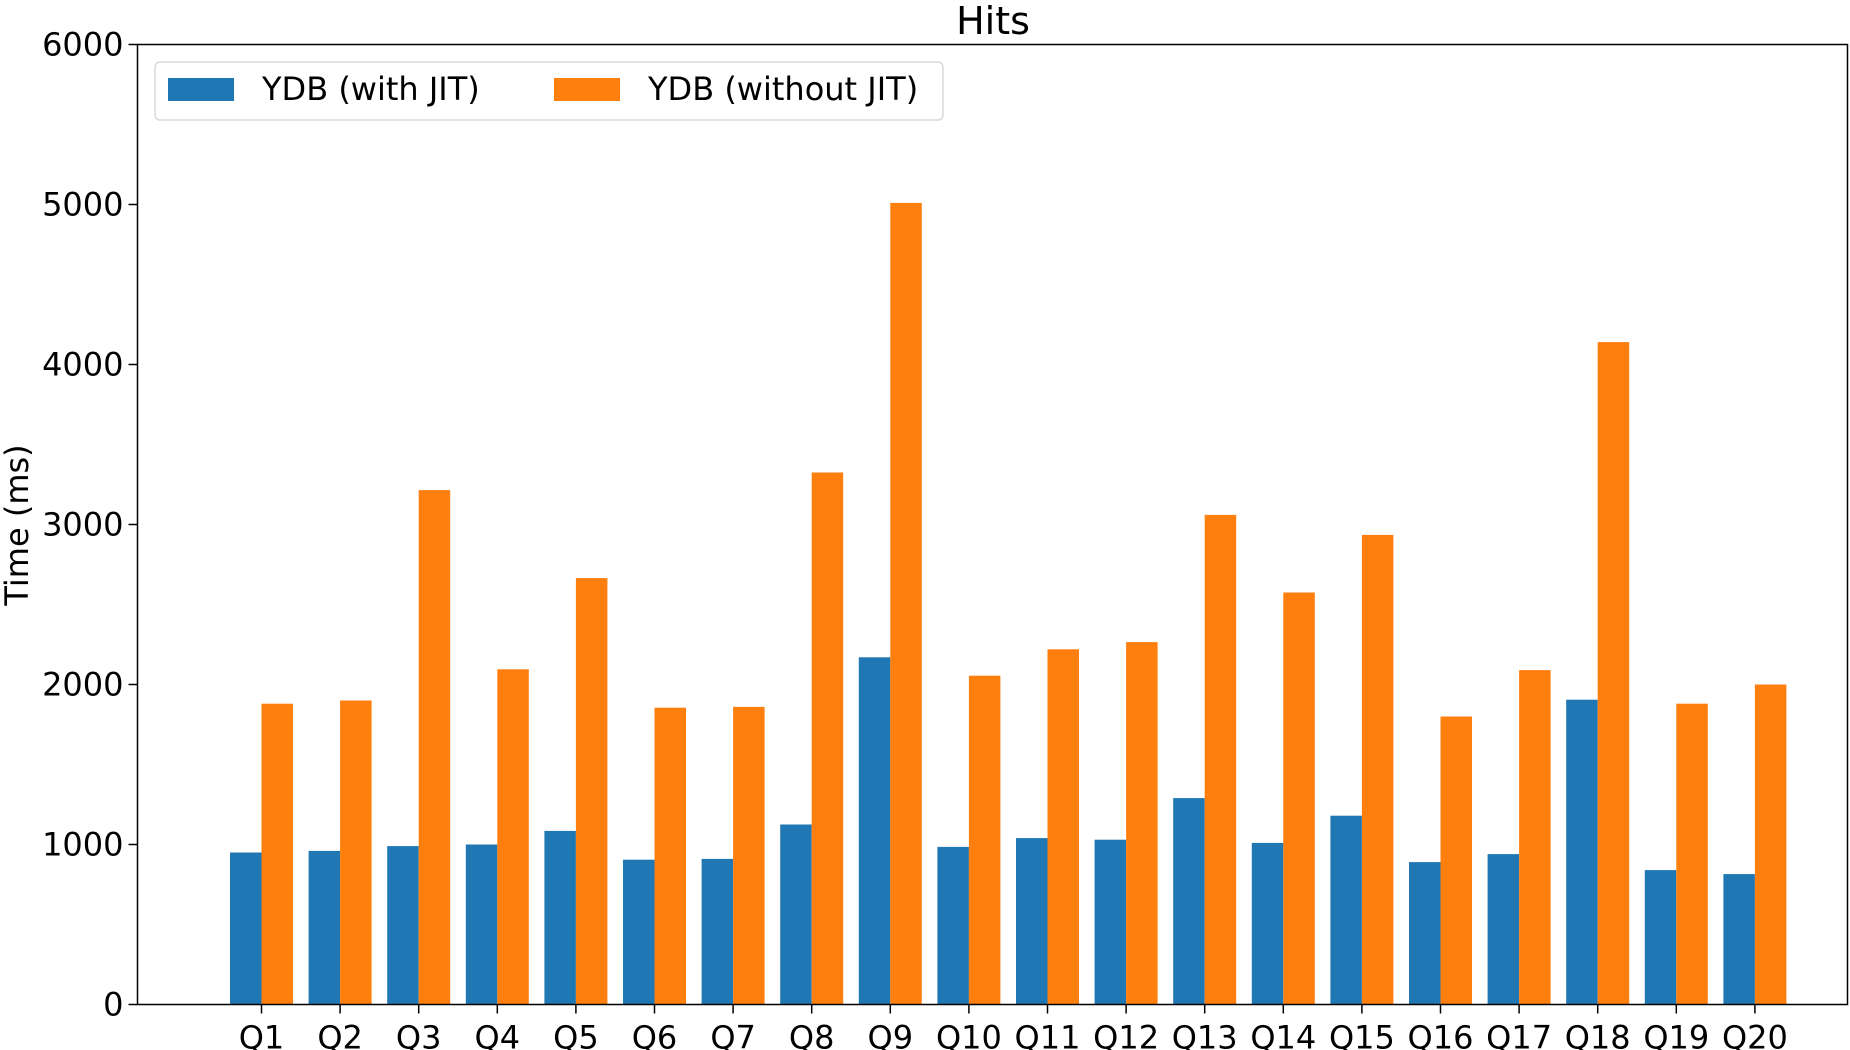 The height and width of the screenshot is (1050, 1850). What do you see at coordinates (82, 685) in the screenshot?
I see `y-tick-label-2000: 2000` at bounding box center [82, 685].